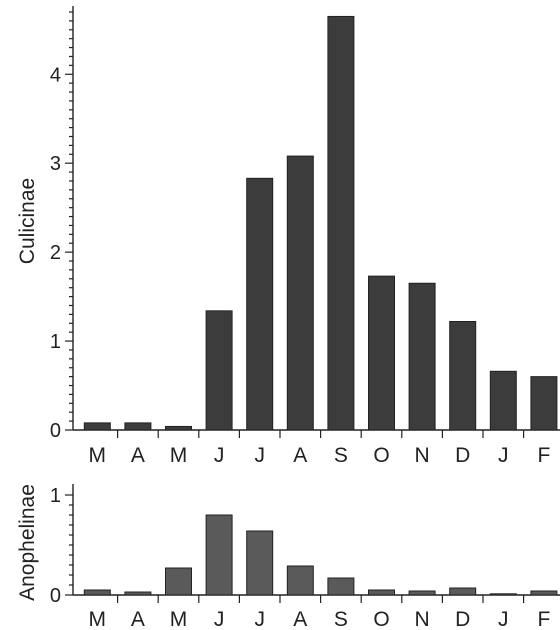 This screenshot has width=560, height=630. Describe the element at coordinates (55, 164) in the screenshot. I see `y-tick-label: 3` at that location.